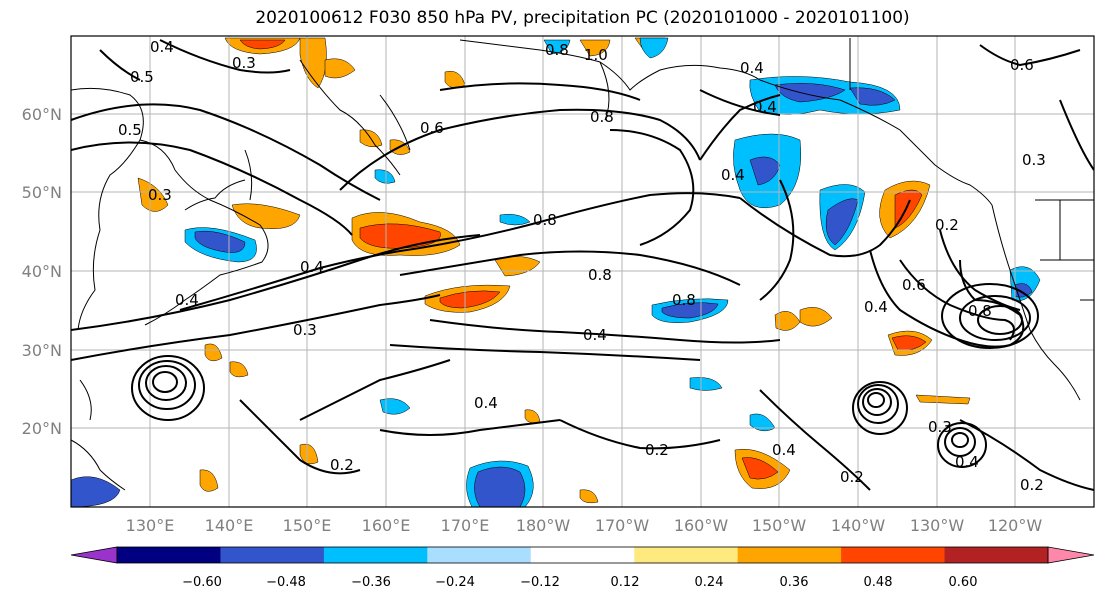  What do you see at coordinates (596, 55) in the screenshot?
I see `contour-label: 1.0` at bounding box center [596, 55].